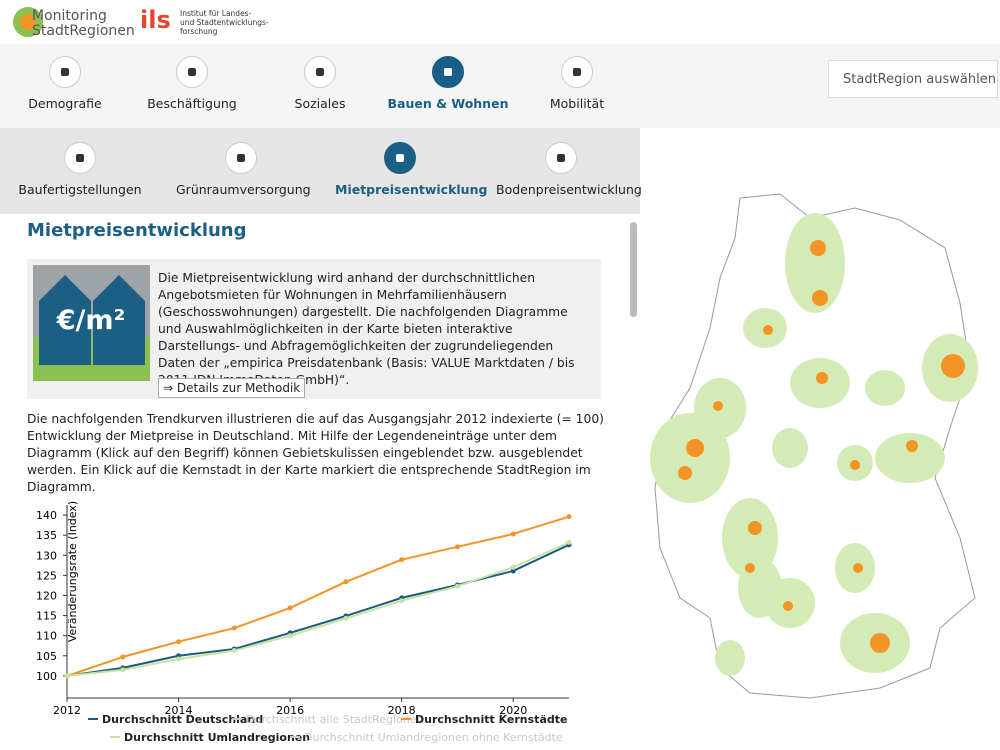 The image size is (1000, 750). What do you see at coordinates (46, 535) in the screenshot?
I see `y-tick-label: 135` at bounding box center [46, 535].